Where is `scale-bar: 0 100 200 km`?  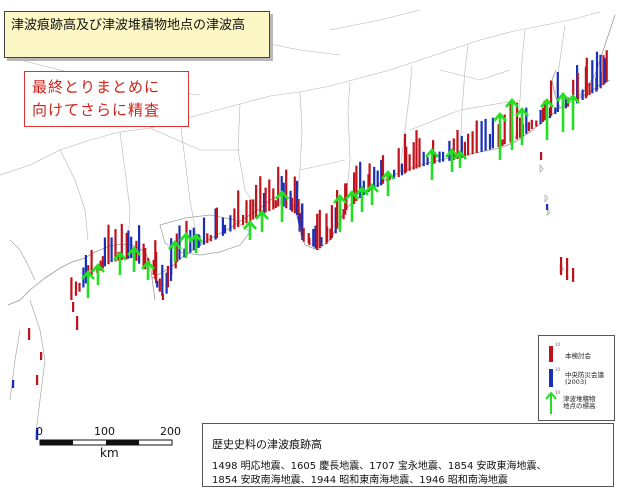 scale-bar: 0 100 200 km is located at coordinates (111, 443).